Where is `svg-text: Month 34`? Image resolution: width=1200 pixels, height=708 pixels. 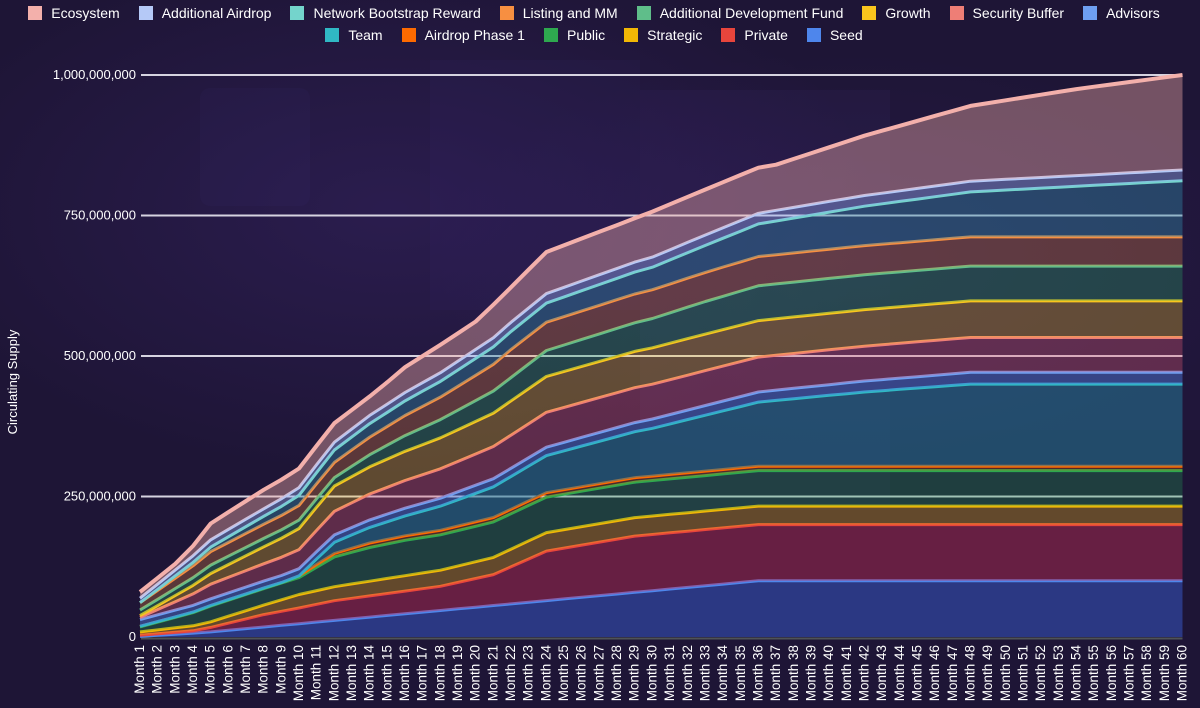 svg-text: Month 34 is located at coordinates (722, 673).